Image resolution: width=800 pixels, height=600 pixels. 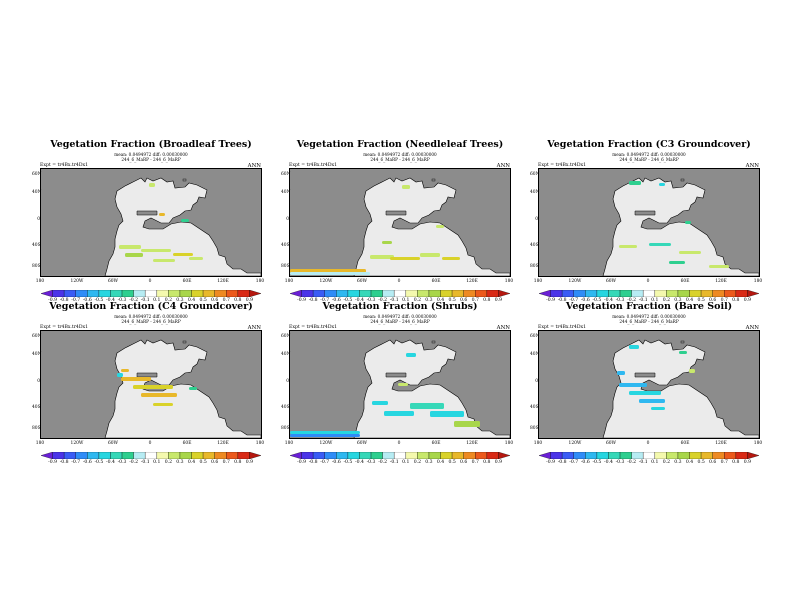 I want to click on colorbar-label: 0.5, so click(x=452, y=462).